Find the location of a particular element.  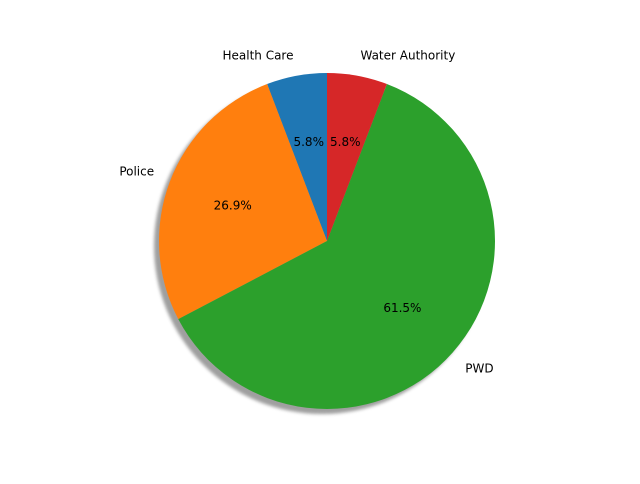

pie-slice-health-care is located at coordinates (297, 157).